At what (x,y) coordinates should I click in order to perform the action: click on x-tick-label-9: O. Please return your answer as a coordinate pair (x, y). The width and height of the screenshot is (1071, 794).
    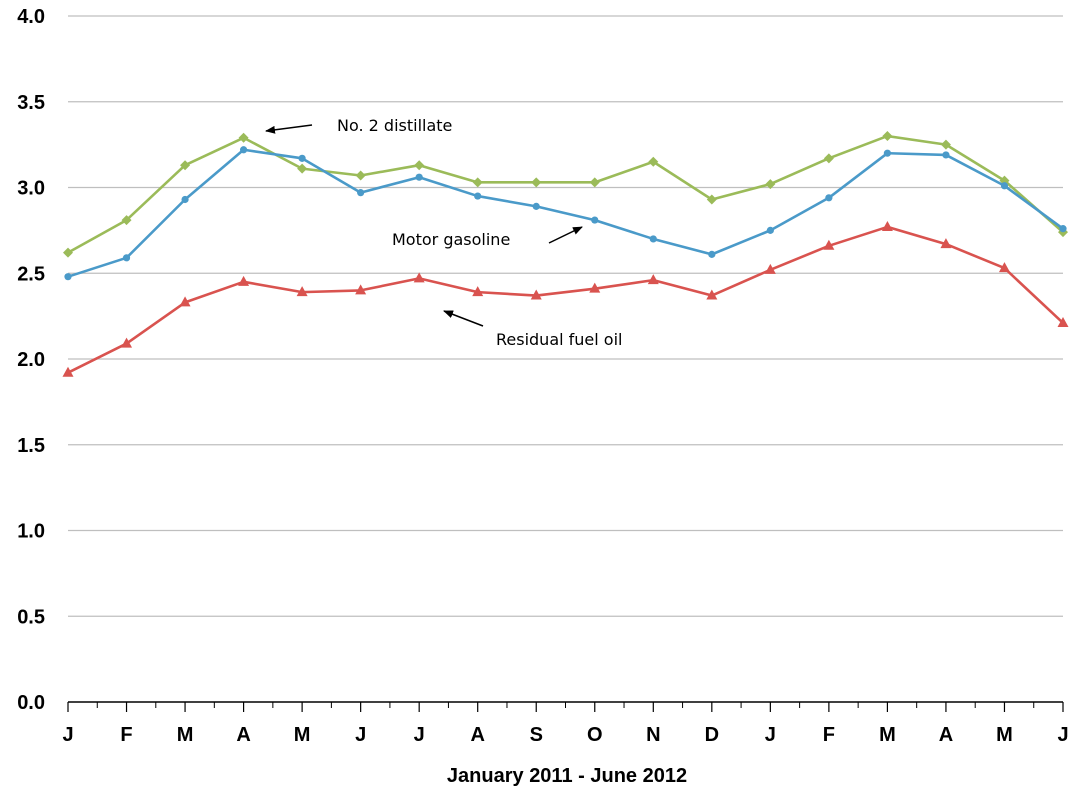
    Looking at the image, I should click on (595, 735).